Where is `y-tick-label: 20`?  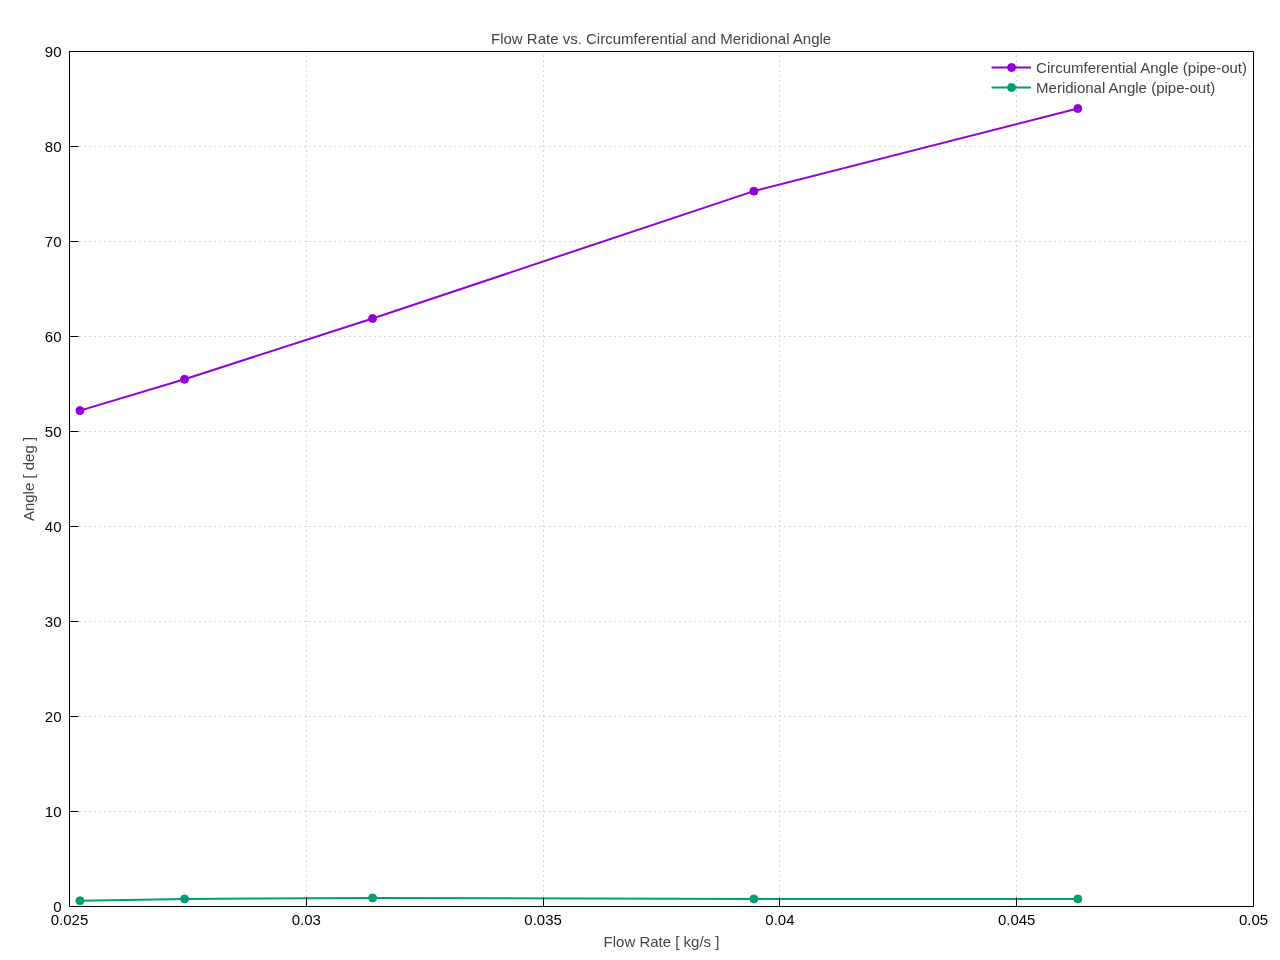
y-tick-label: 20 is located at coordinates (53, 716).